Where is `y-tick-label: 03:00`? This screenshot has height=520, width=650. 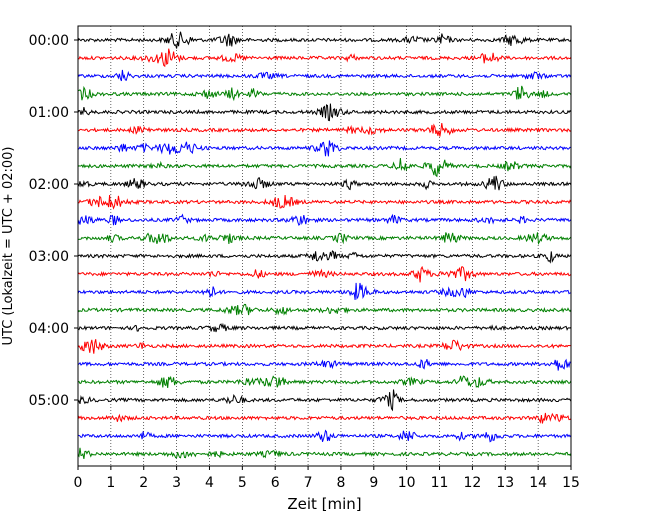
y-tick-label: 03:00 is located at coordinates (49, 257).